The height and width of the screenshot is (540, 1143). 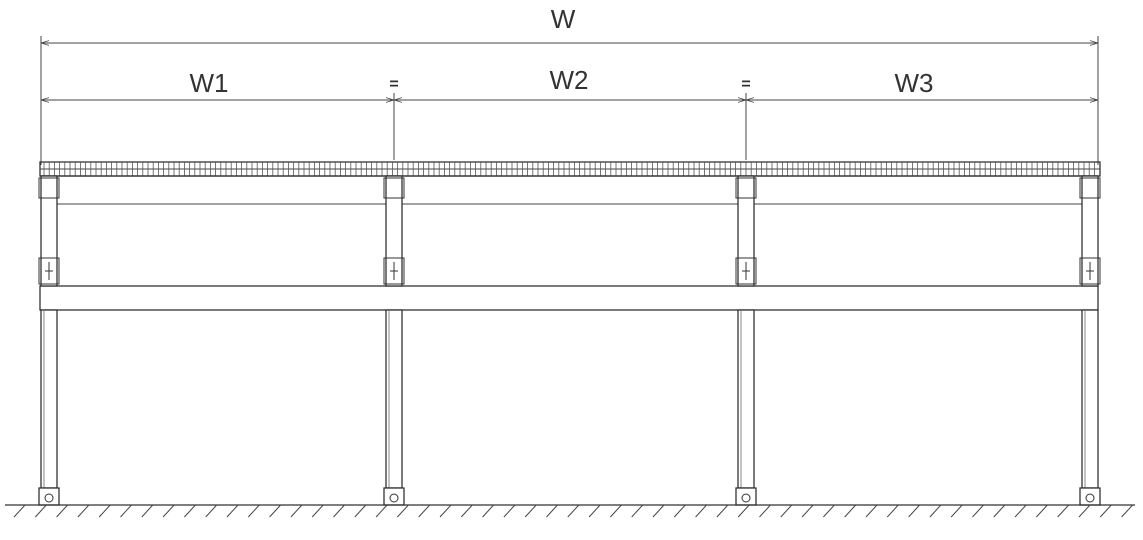 What do you see at coordinates (745, 84) in the screenshot?
I see `equal-mark-2: =` at bounding box center [745, 84].